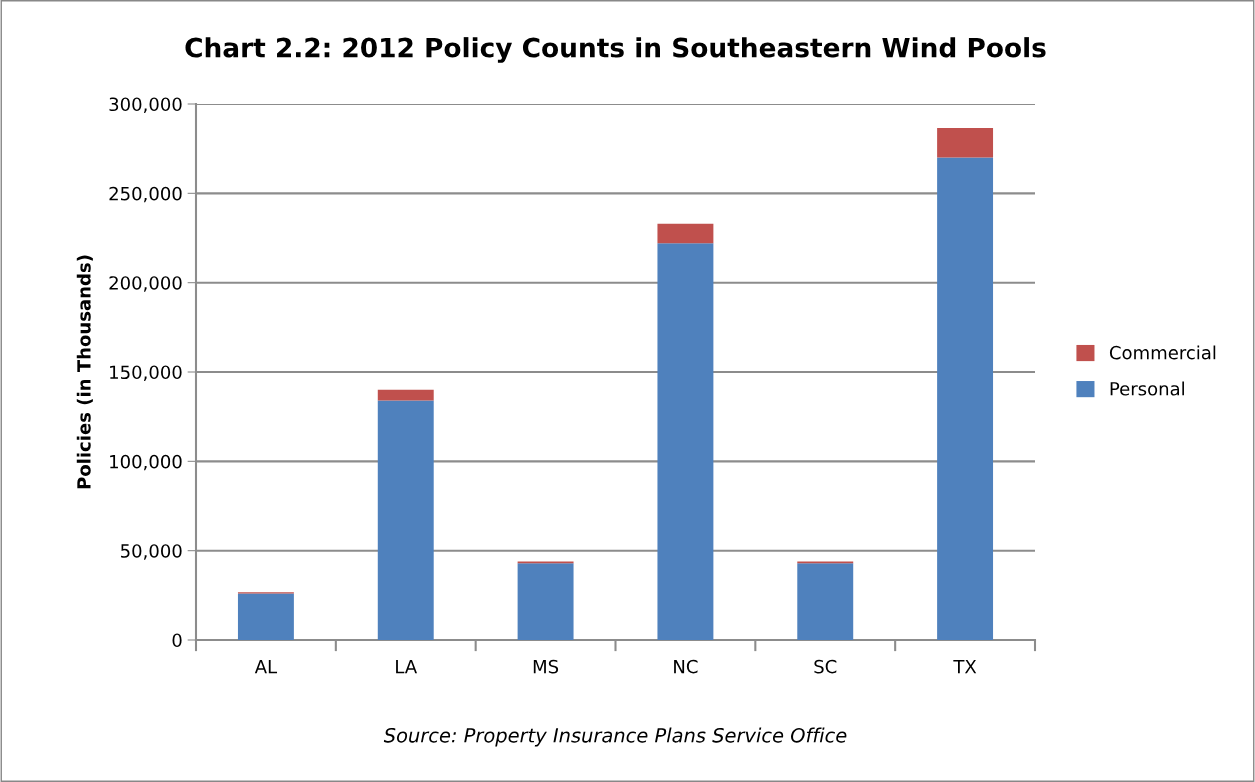 Image resolution: width=1255 pixels, height=782 pixels. Describe the element at coordinates (825, 666) in the screenshot. I see `x-tick-label: SC` at that location.